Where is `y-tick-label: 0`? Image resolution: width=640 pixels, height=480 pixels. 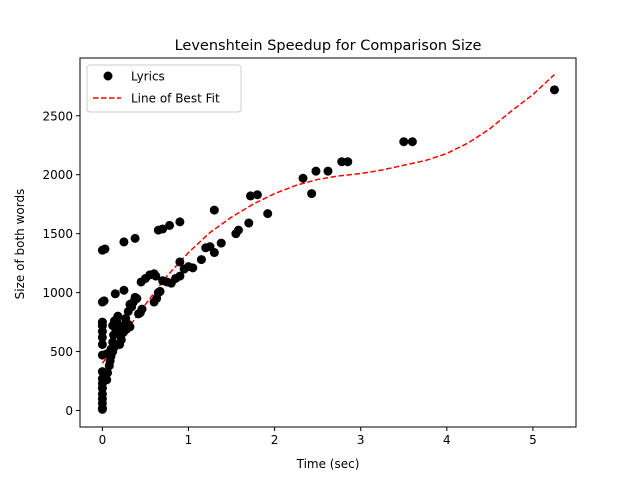 y-tick-label: 0 is located at coordinates (69, 411).